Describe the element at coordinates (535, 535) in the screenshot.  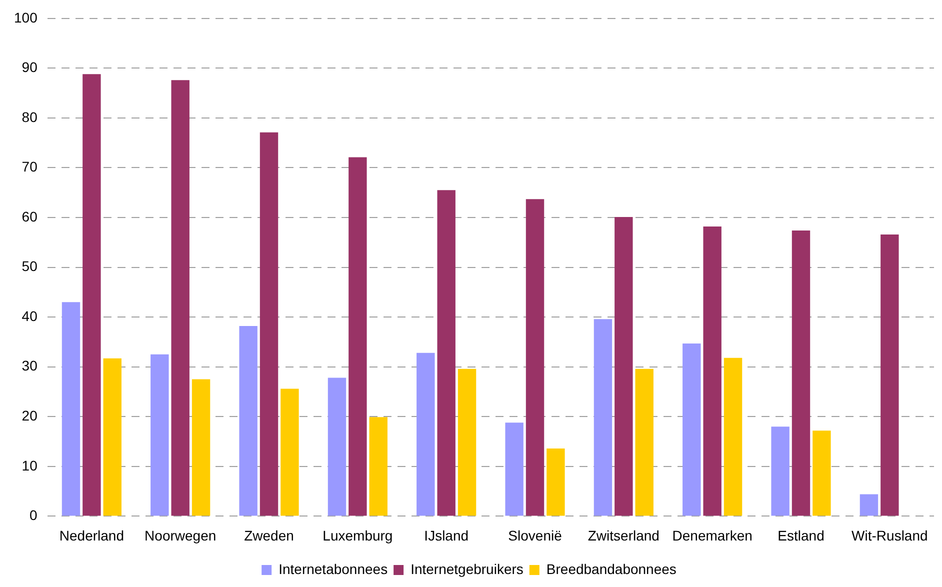
I see `x-tick-label: Slovenië` at that location.